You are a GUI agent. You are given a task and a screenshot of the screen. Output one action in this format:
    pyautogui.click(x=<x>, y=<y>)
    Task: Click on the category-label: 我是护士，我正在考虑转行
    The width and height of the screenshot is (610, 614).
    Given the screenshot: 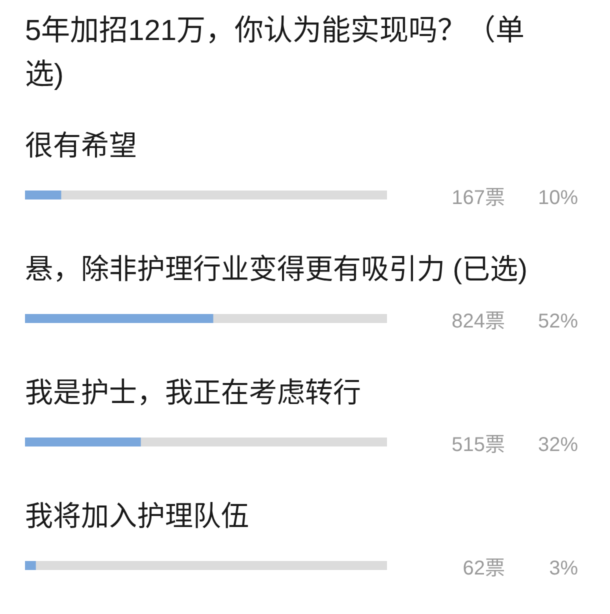 What is the action you would take?
    pyautogui.click(x=193, y=392)
    